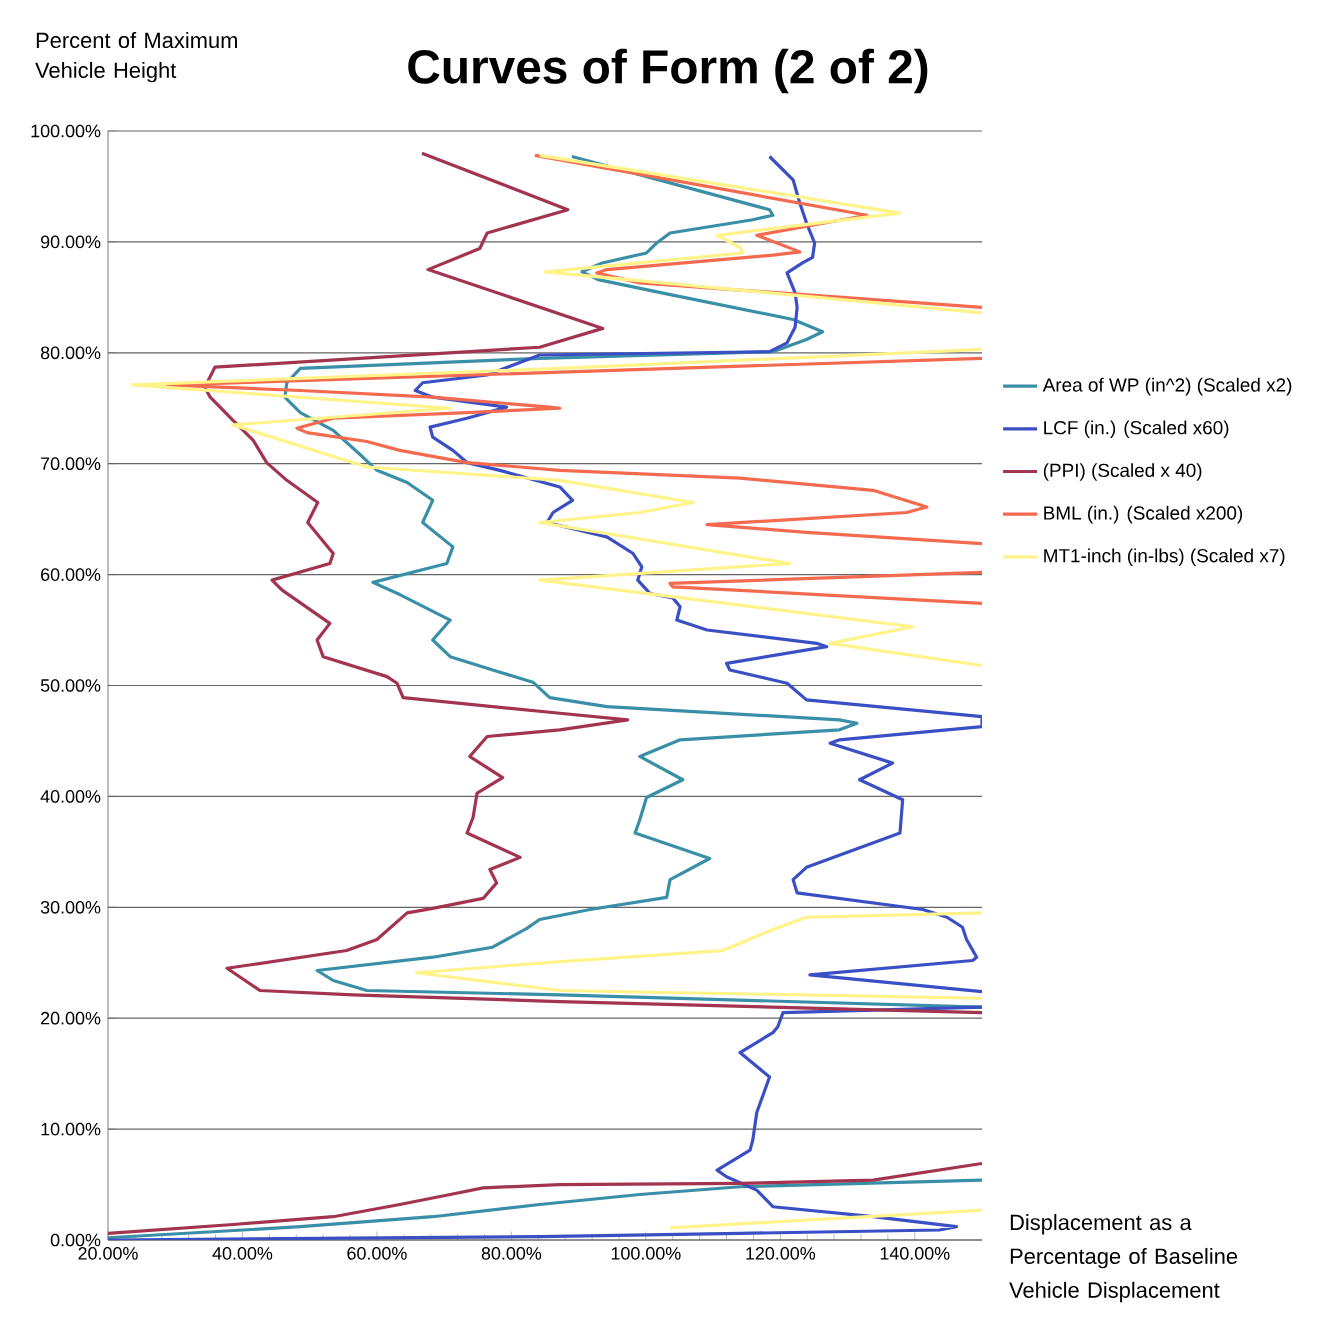  Describe the element at coordinates (646, 1253) in the screenshot. I see `x-tick-label: 100.00%` at that location.